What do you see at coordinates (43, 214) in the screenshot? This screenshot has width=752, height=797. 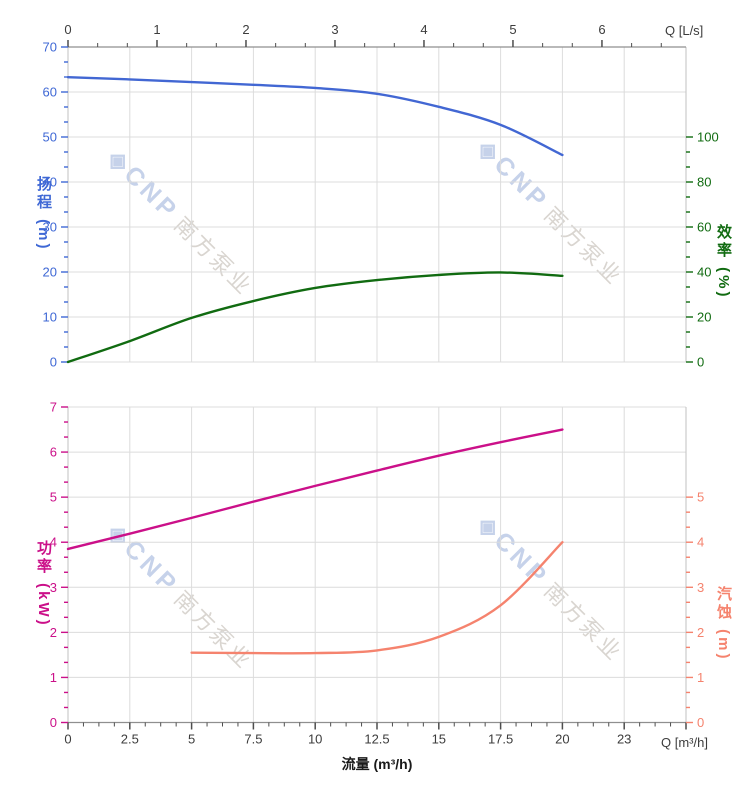 I see `head-axis-title: 扬程 (m)` at bounding box center [43, 214].